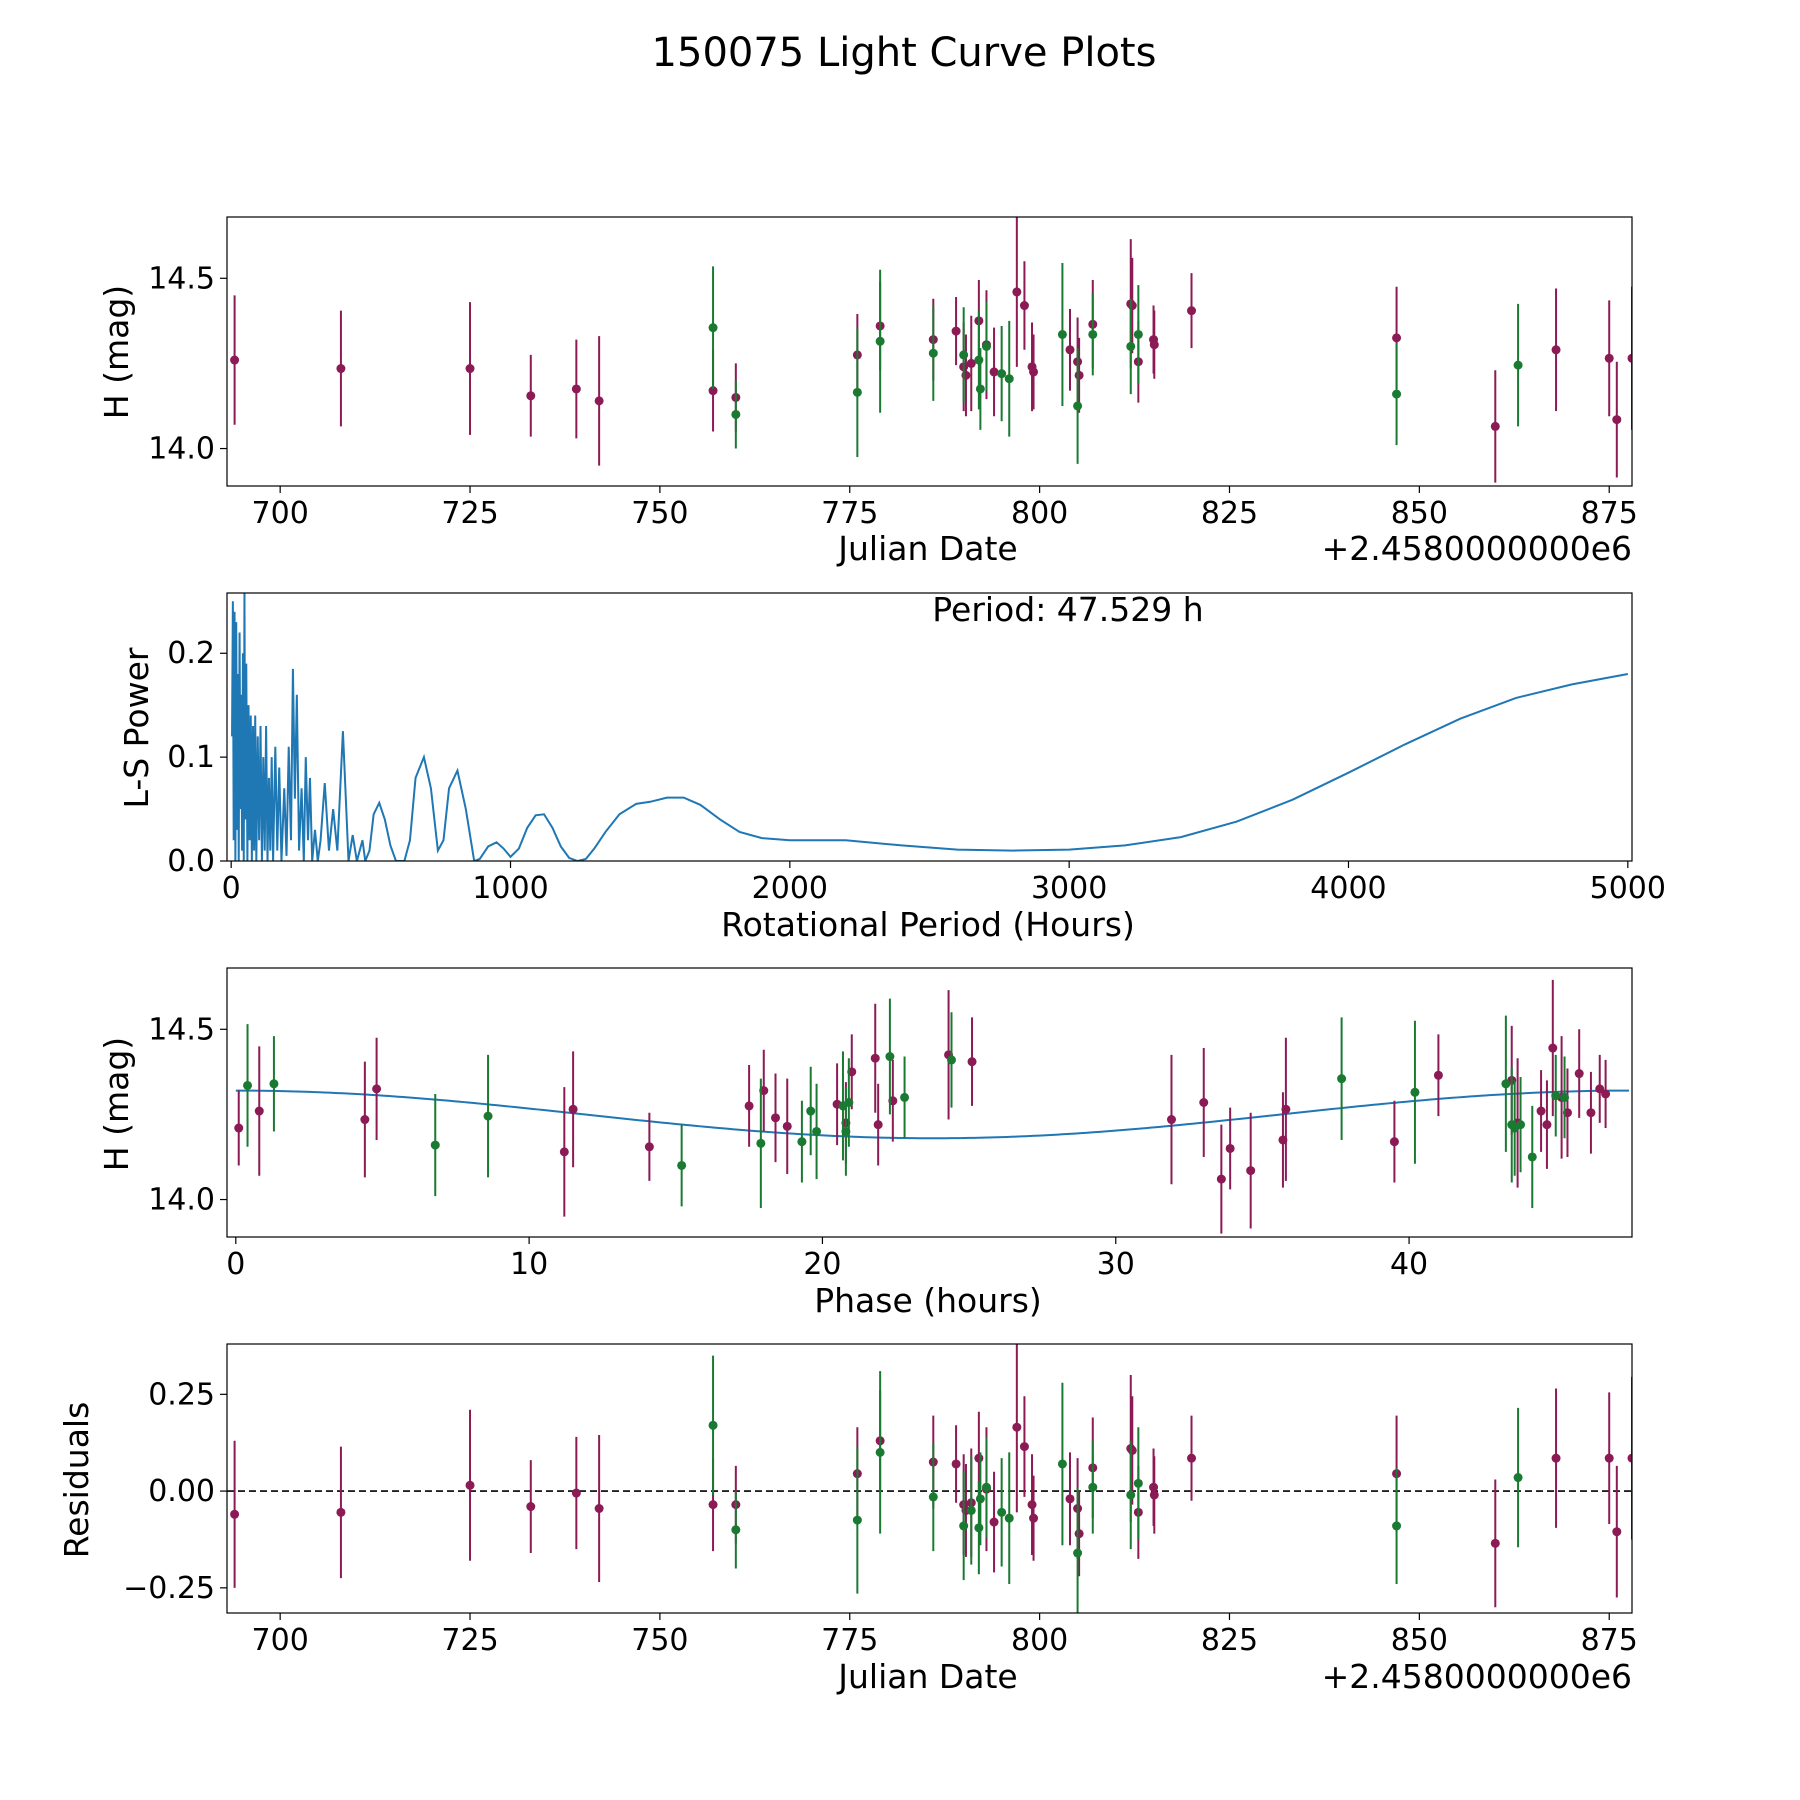  I want to click on lightcurve-xtick-label: 750, so click(659, 513).